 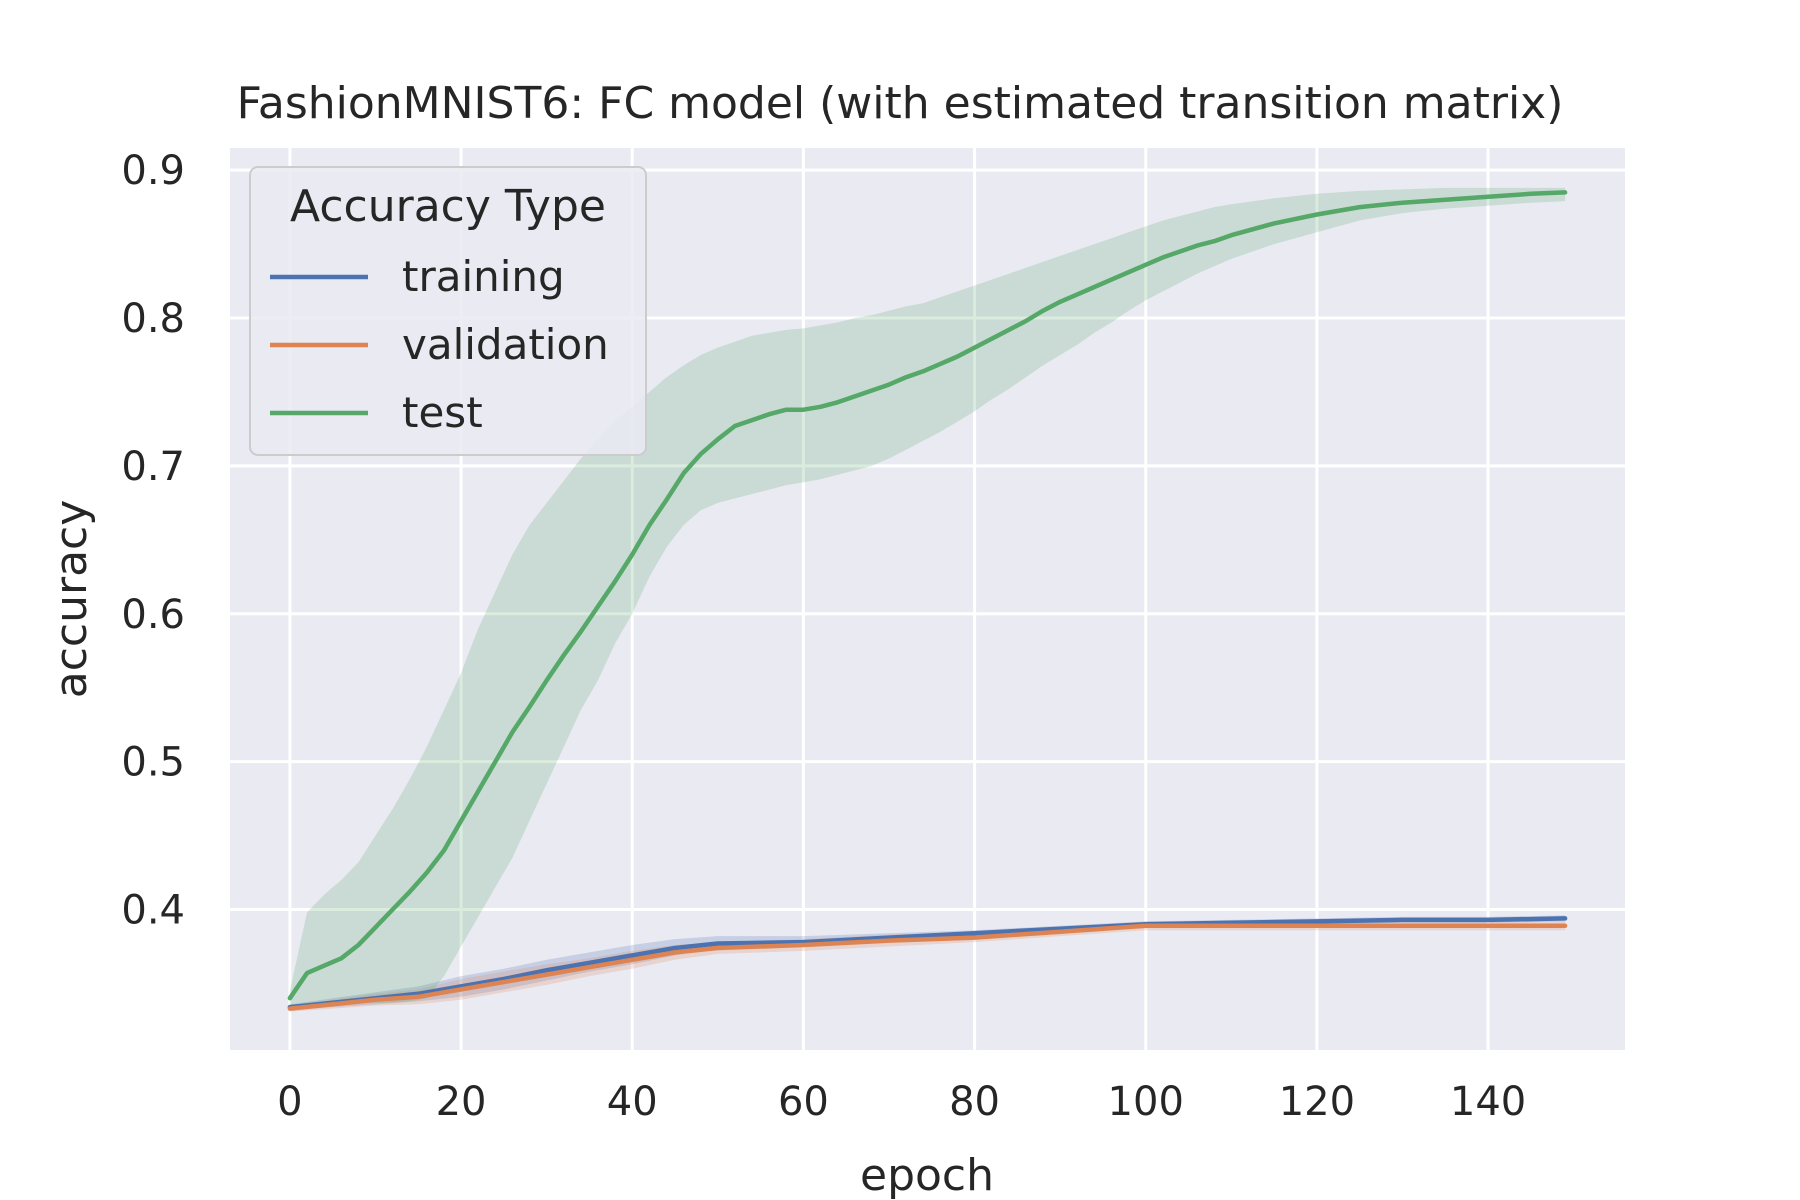 What do you see at coordinates (901, 1102) in the screenshot?
I see `x-axis-ticks: 0 20 40 60 80 100 120 140` at bounding box center [901, 1102].